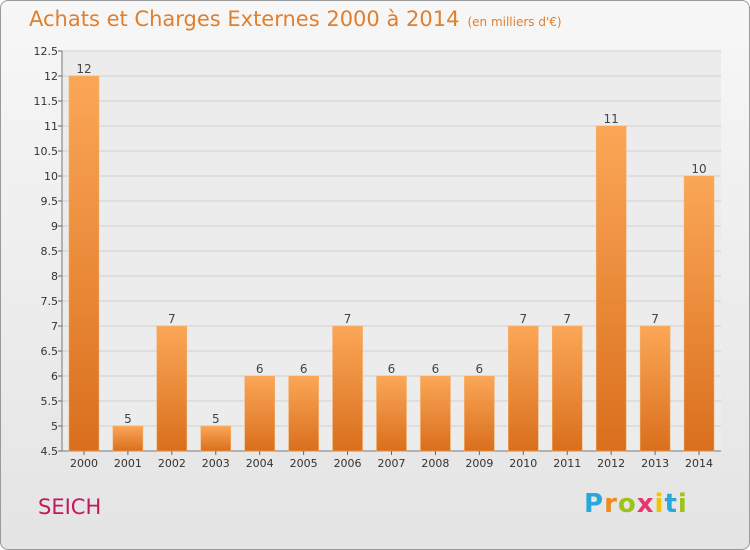 The width and height of the screenshot is (750, 550). I want to click on bar-2000, so click(84, 263).